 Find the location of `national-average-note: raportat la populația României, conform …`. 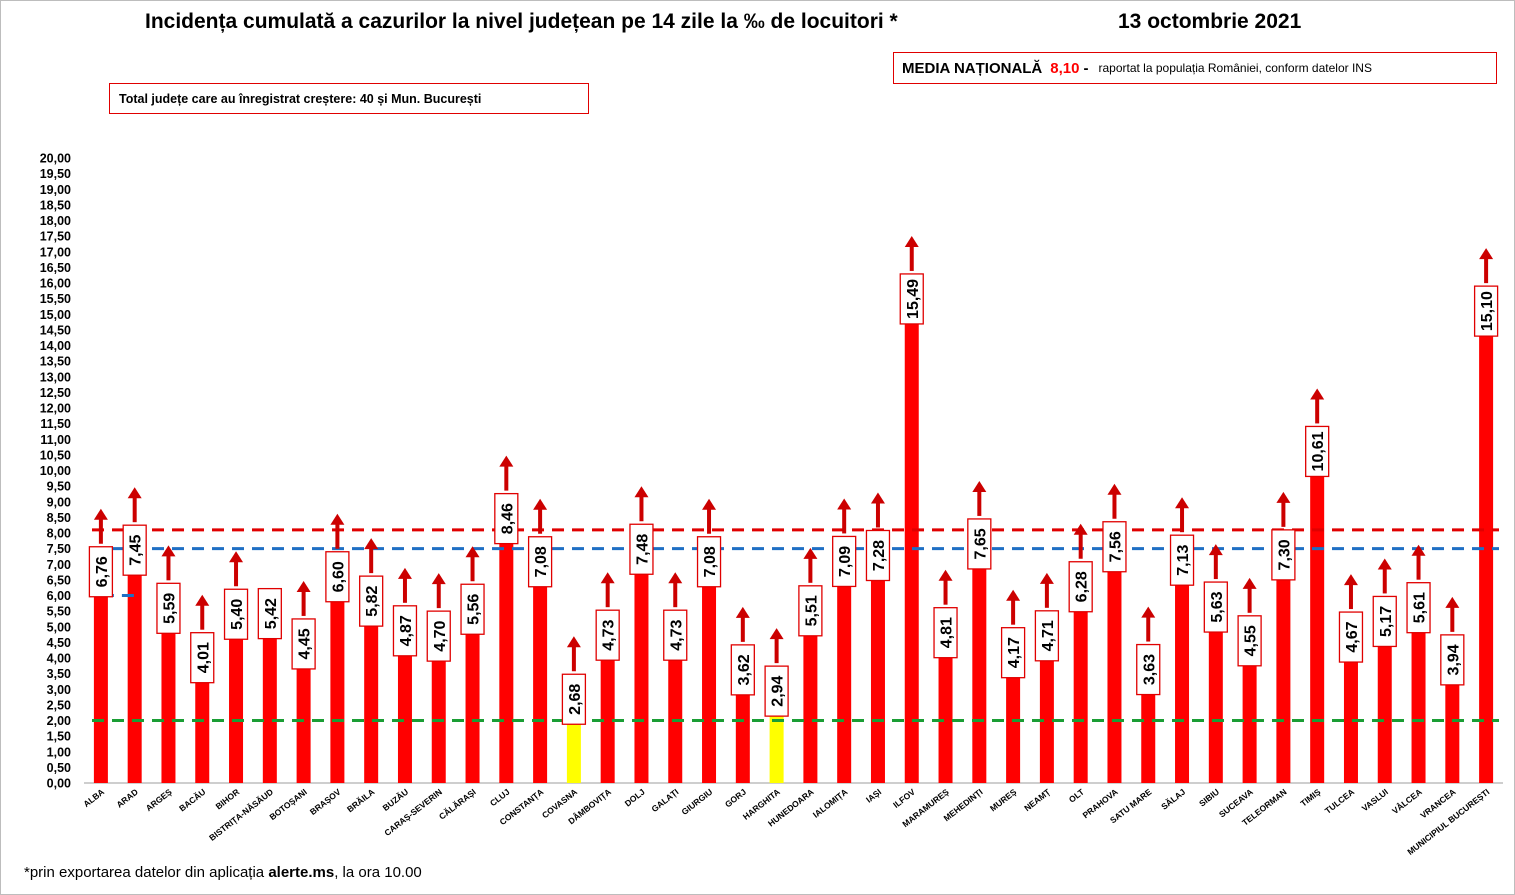

national-average-note: raportat la populația României, conform … is located at coordinates (1235, 68).